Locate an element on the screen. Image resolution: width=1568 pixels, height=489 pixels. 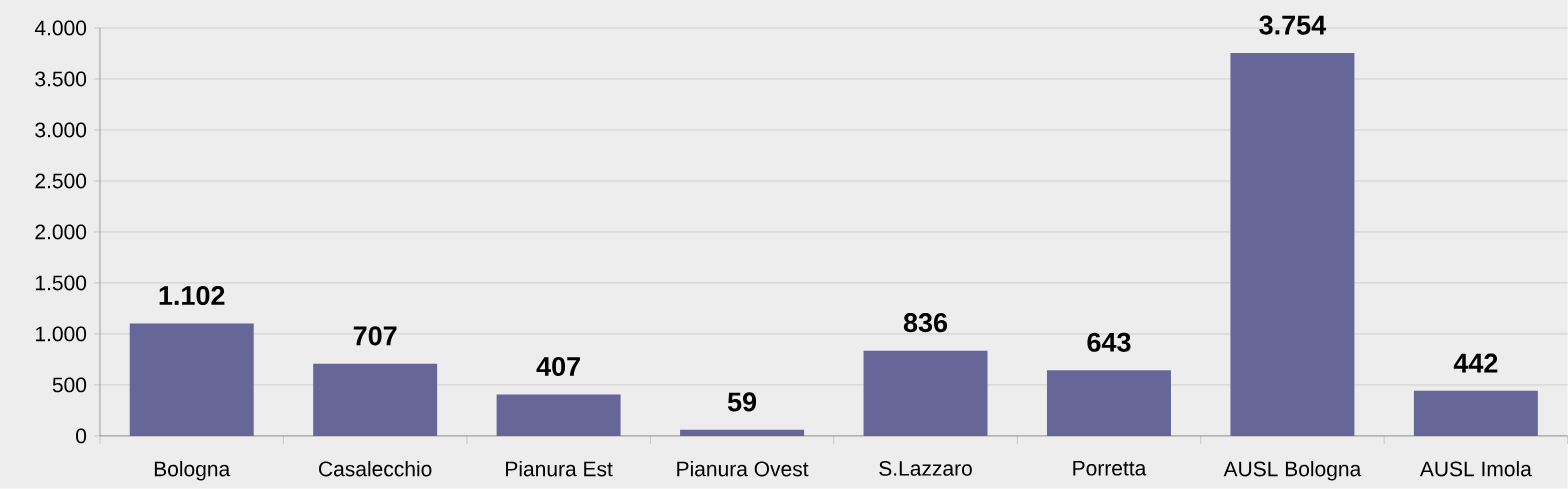
x-tick-label: Casalecchio is located at coordinates (375, 469).